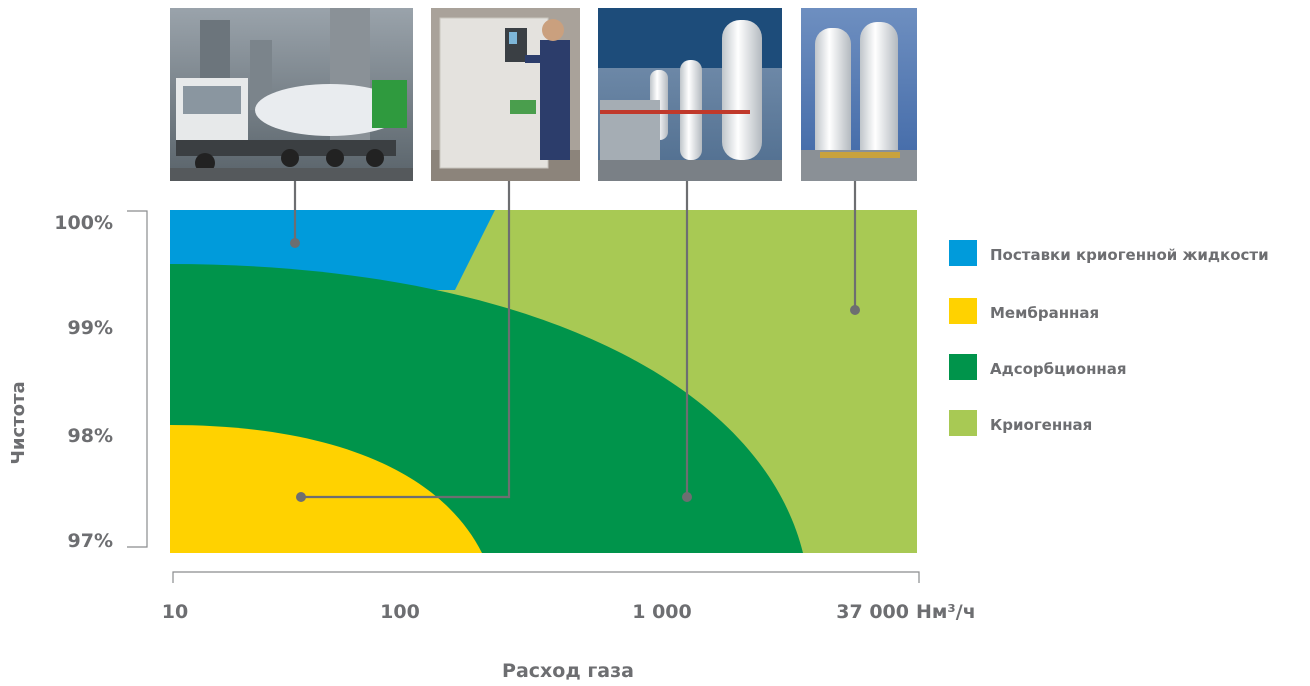  I want to click on region-membrane, so click(326, 489).